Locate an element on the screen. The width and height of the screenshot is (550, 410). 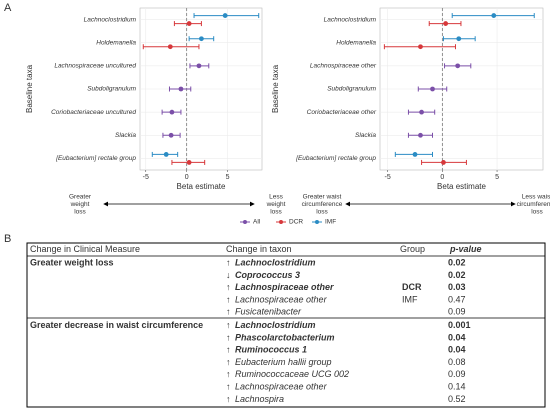
measure: Greater decrease in waist circumference is located at coordinates (116, 325).